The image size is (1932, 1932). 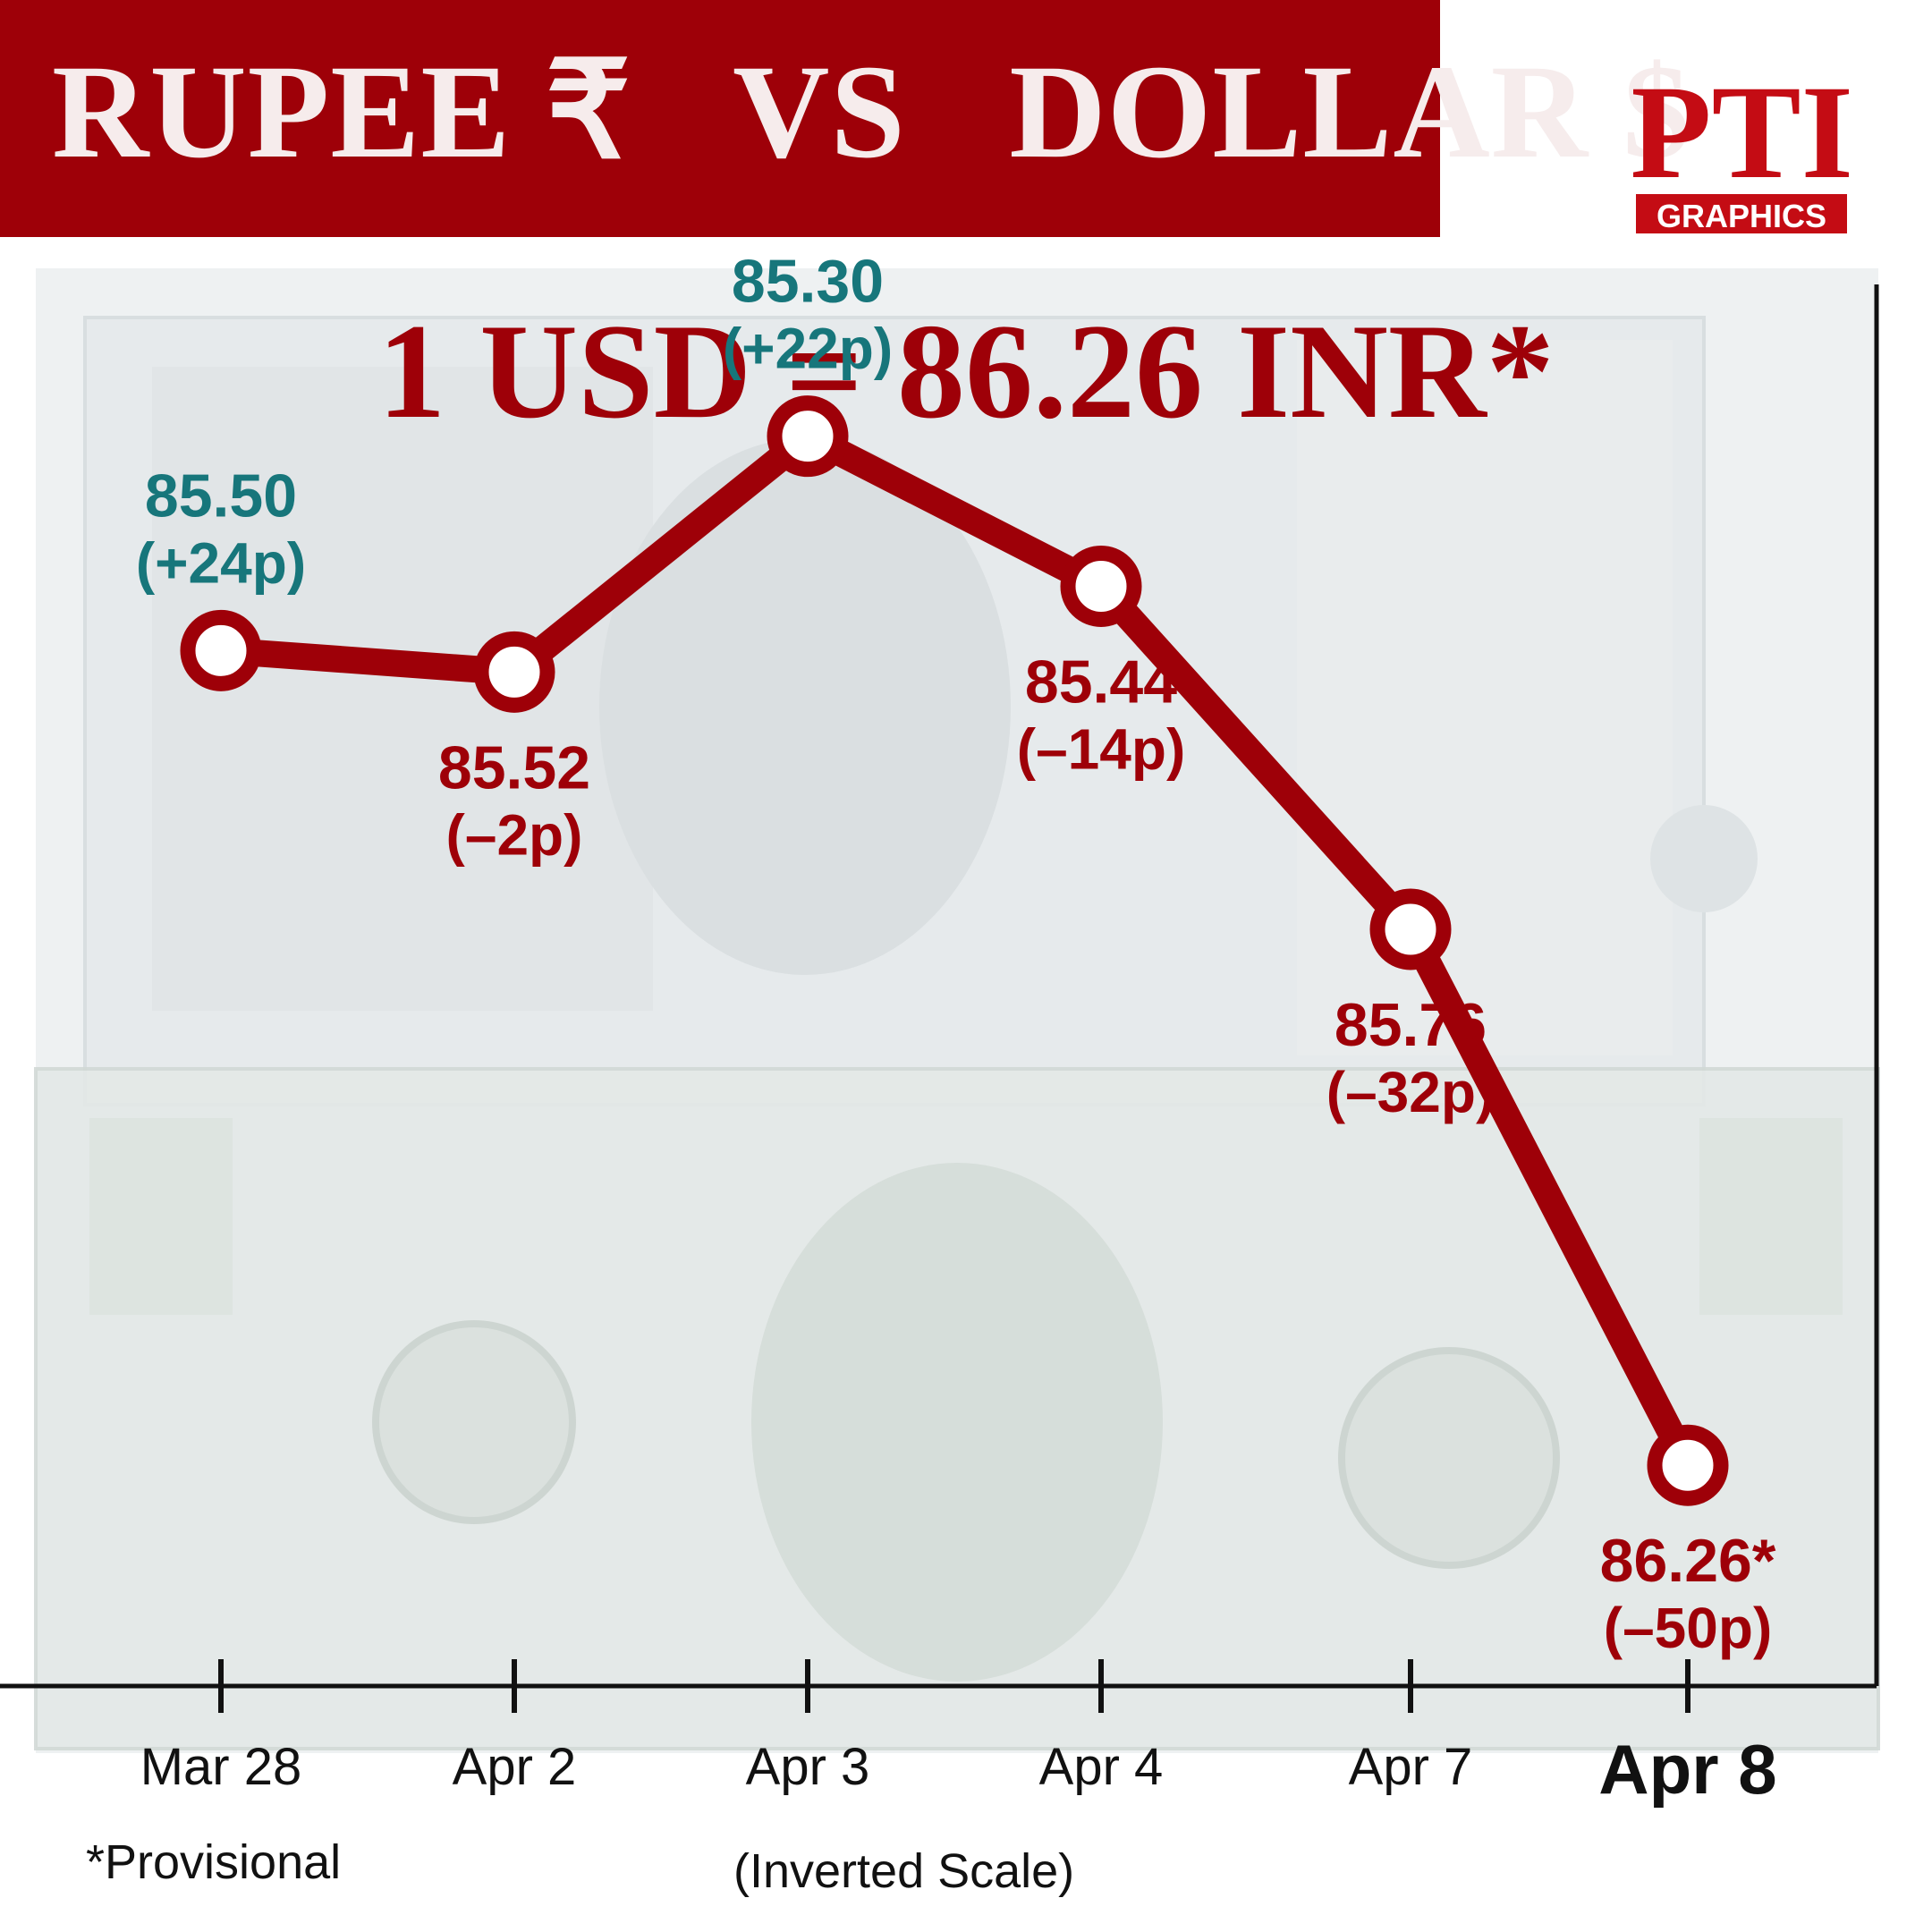 I want to click on pti-logo-text: PTI, so click(x=1741, y=132).